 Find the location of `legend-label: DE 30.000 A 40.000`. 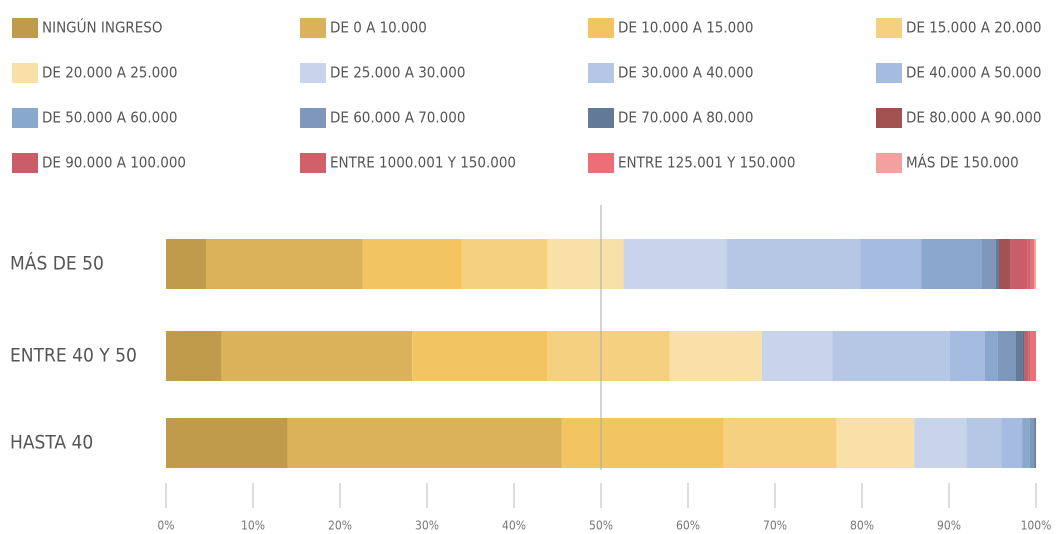

legend-label: DE 30.000 A 40.000 is located at coordinates (685, 73).